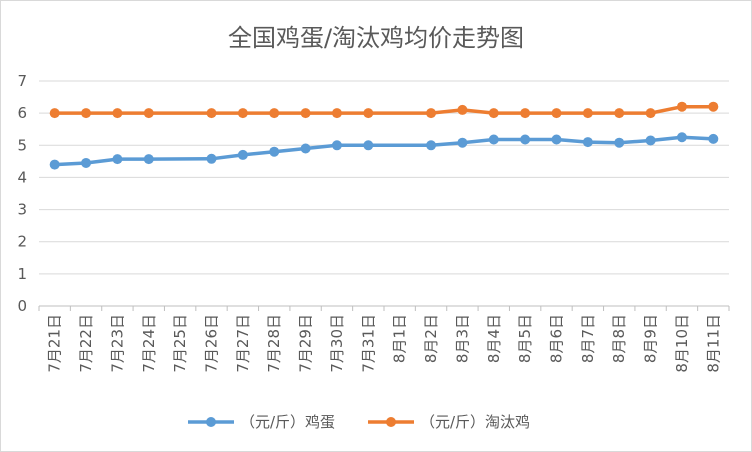 This screenshot has height=452, width=752. Describe the element at coordinates (431, 338) in the screenshot. I see `x-tick-label: 8月2日` at that location.